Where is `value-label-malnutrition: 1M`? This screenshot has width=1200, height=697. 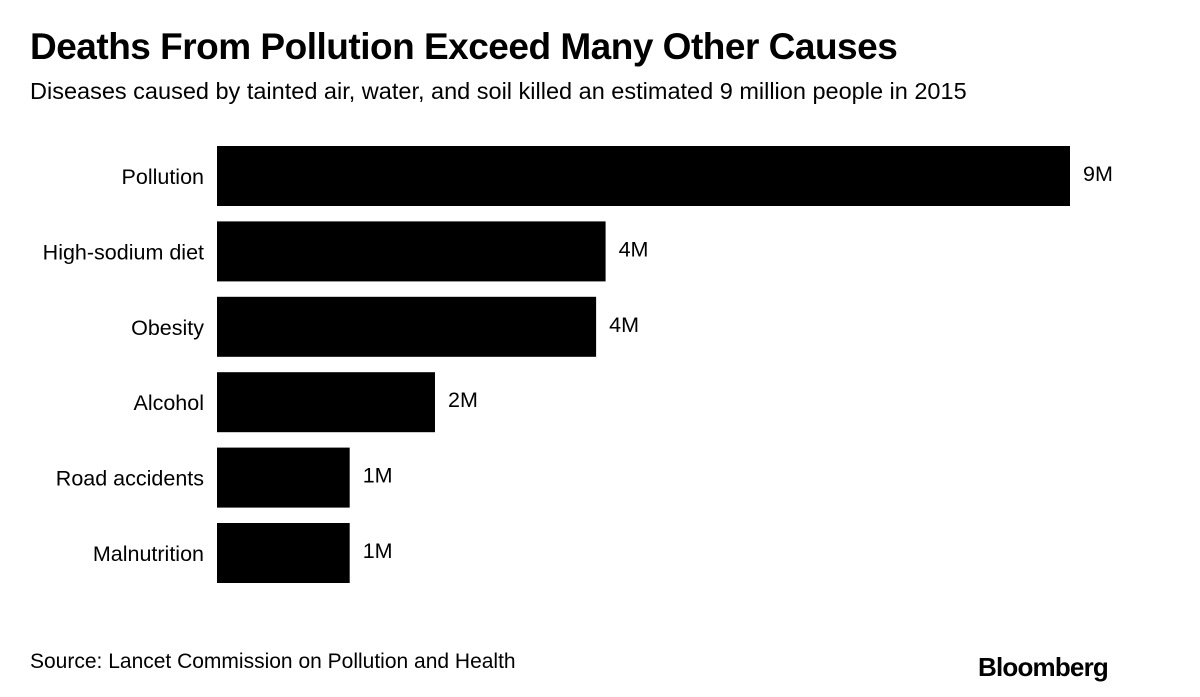 value-label-malnutrition: 1M is located at coordinates (378, 551).